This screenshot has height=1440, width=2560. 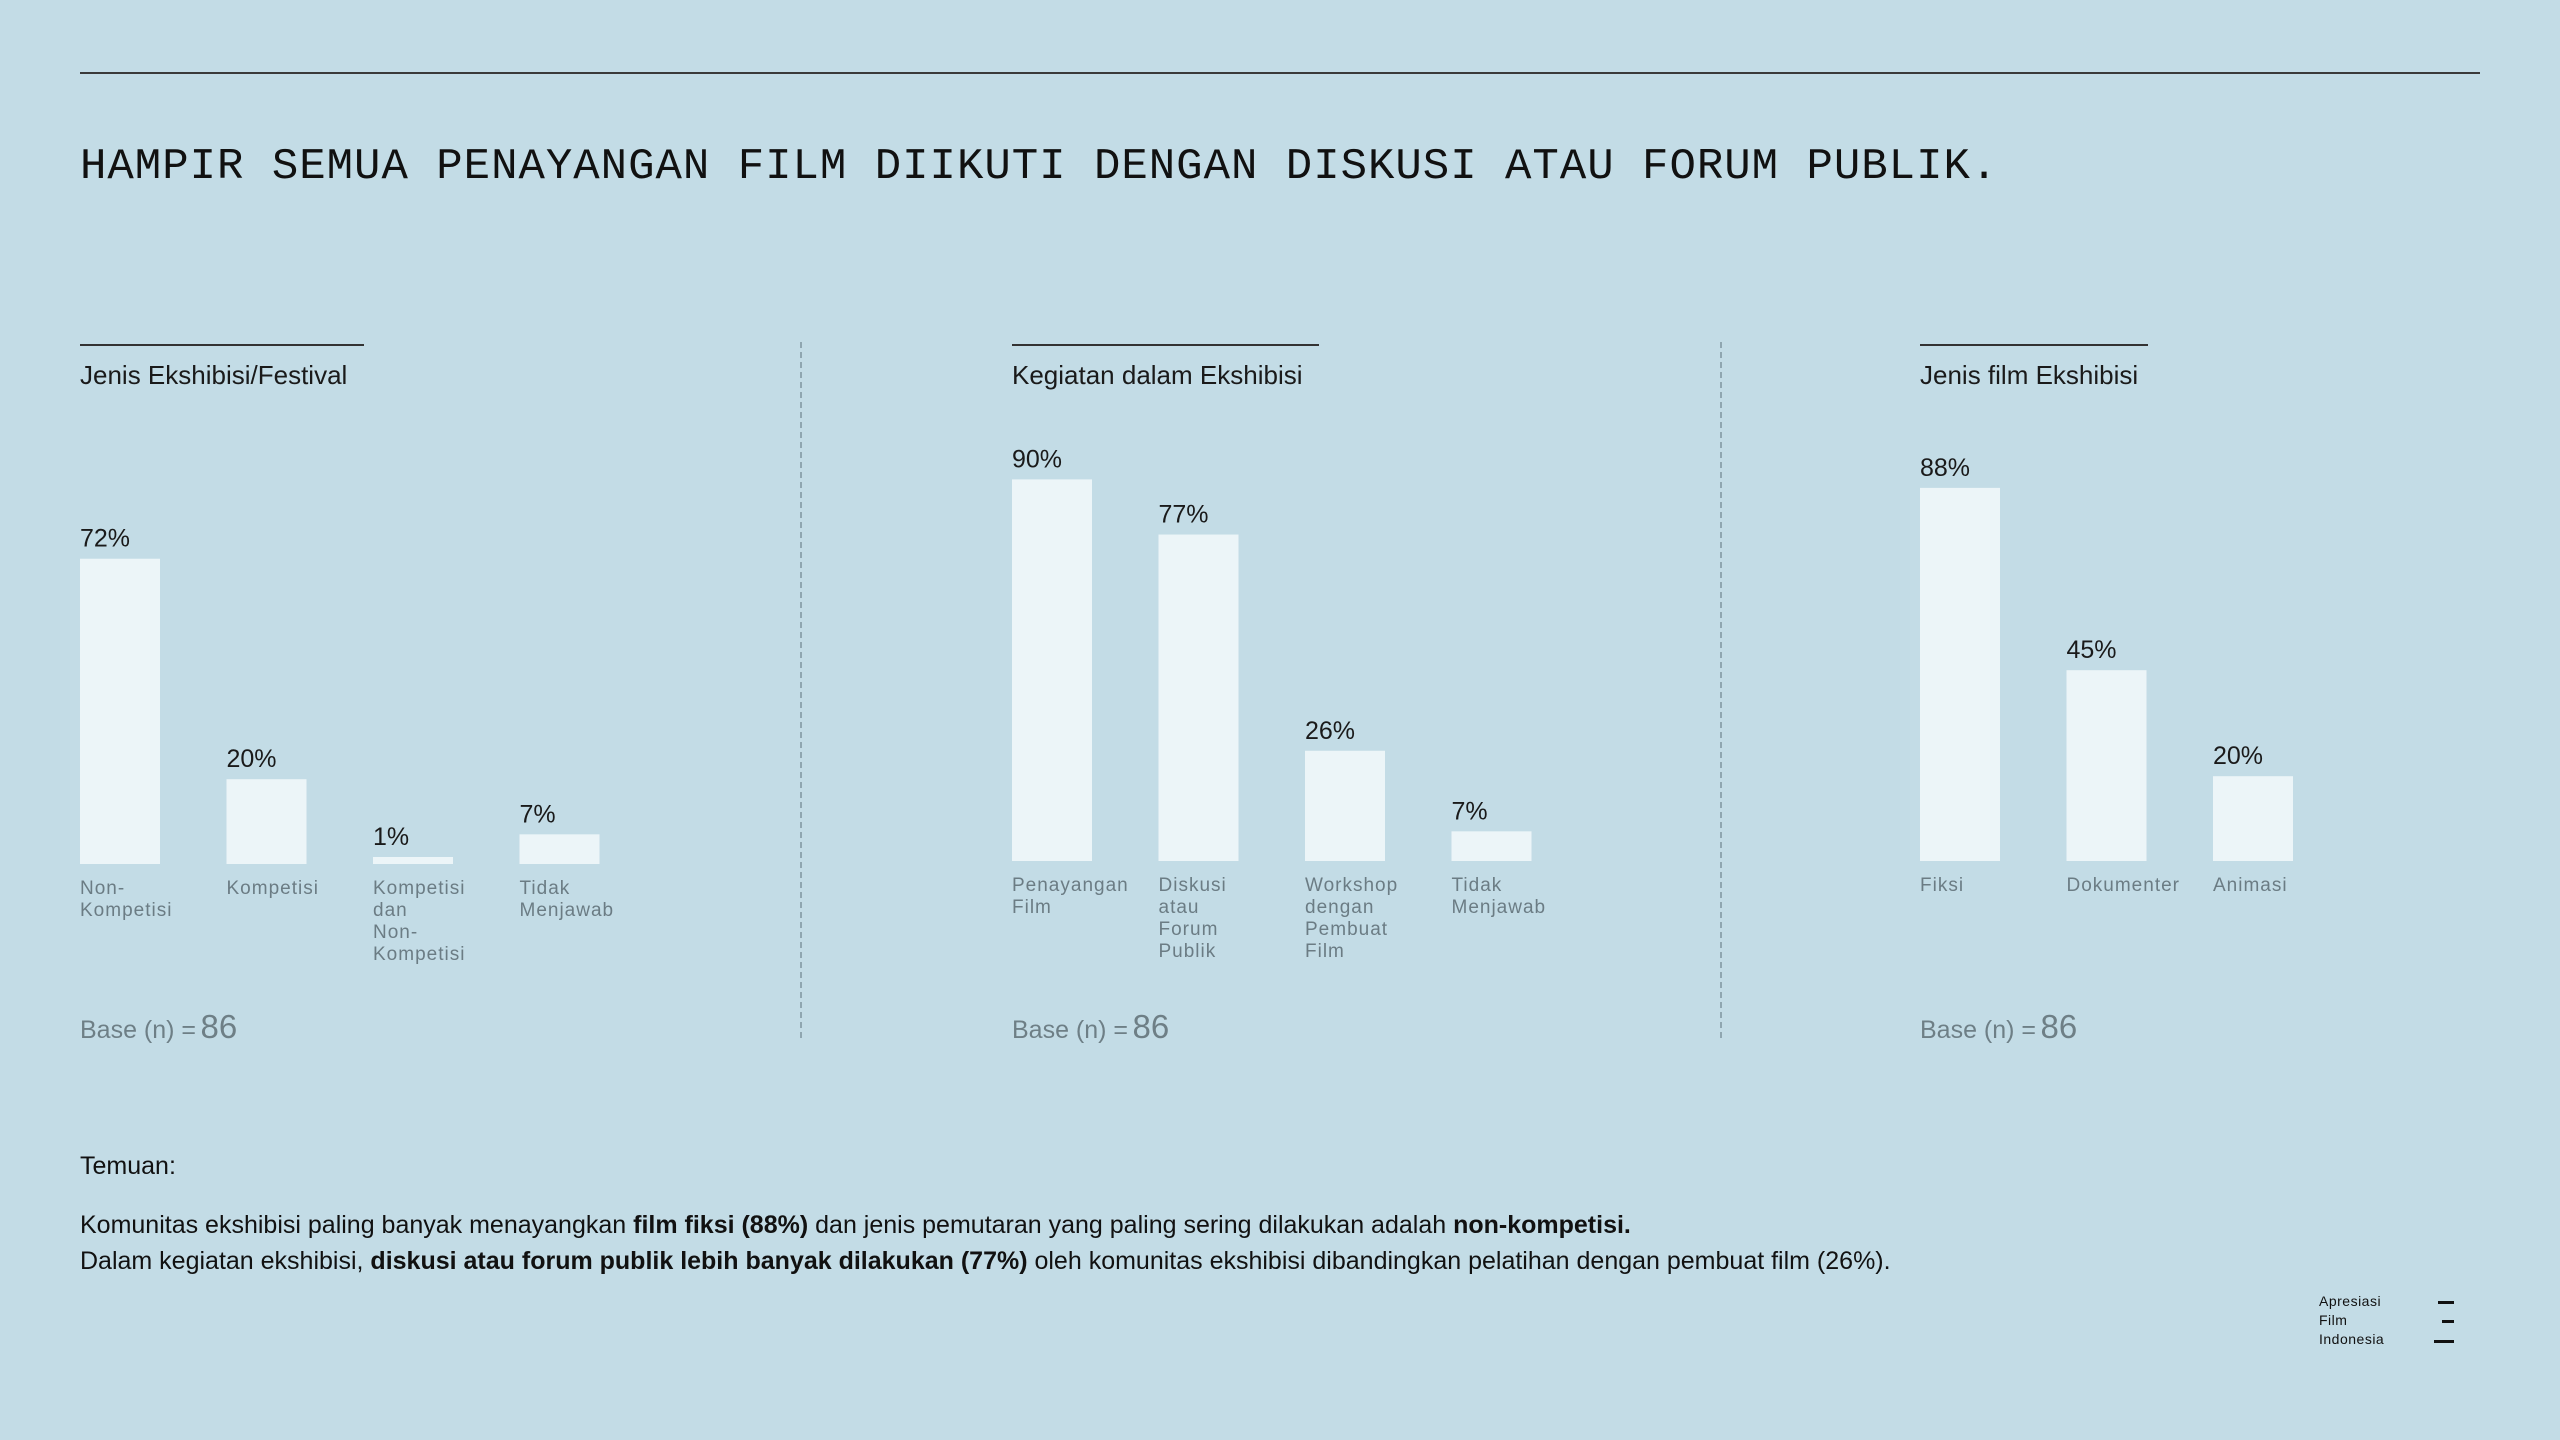 I want to click on finding-emphasis: non-kompetisi., so click(x=1542, y=1225).